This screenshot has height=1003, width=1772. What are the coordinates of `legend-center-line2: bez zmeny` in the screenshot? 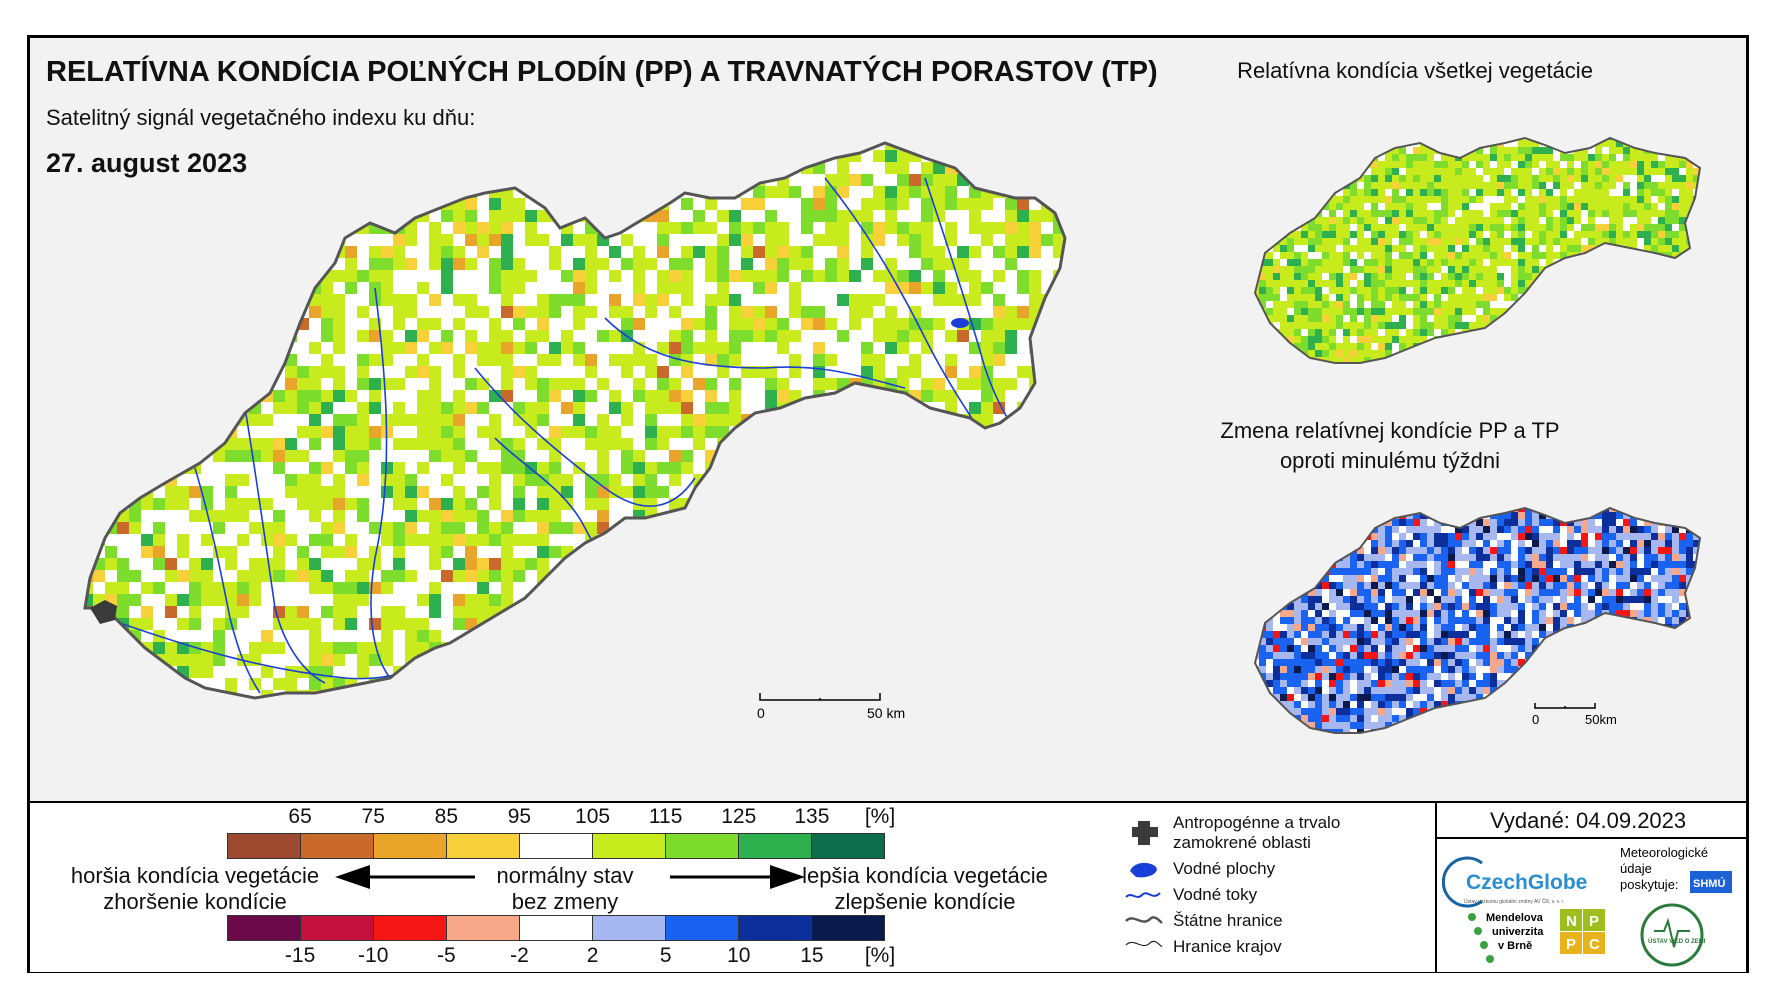 It's located at (565, 901).